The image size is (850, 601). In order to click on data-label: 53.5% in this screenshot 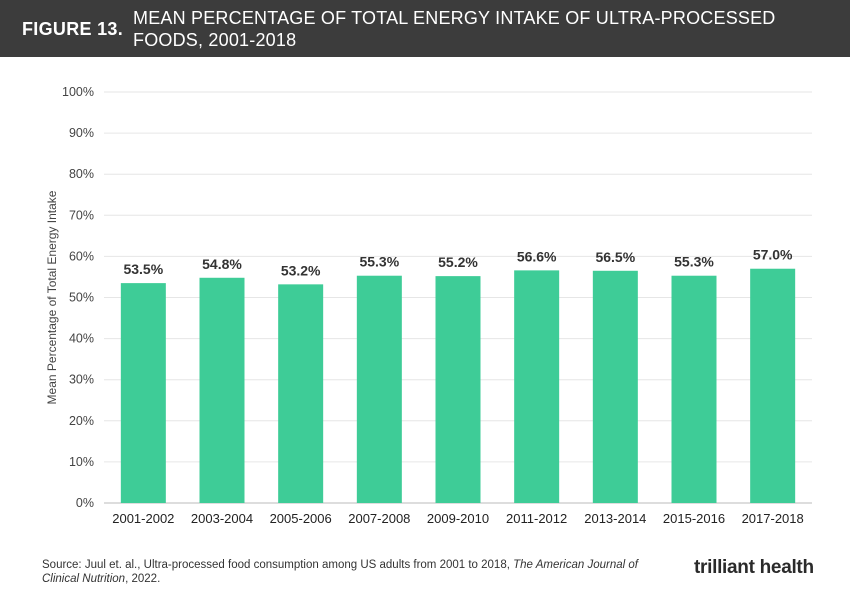, I will do `click(143, 269)`.